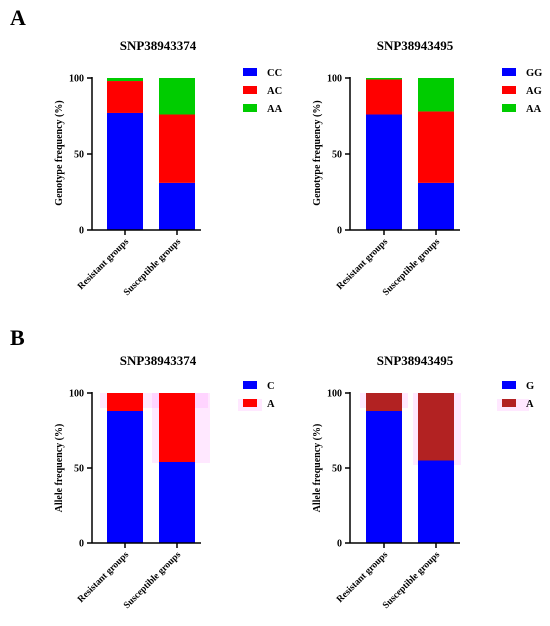 Image resolution: width=550 pixels, height=626 pixels. Describe the element at coordinates (534, 73) in the screenshot. I see `legend-label-gg: GG` at that location.